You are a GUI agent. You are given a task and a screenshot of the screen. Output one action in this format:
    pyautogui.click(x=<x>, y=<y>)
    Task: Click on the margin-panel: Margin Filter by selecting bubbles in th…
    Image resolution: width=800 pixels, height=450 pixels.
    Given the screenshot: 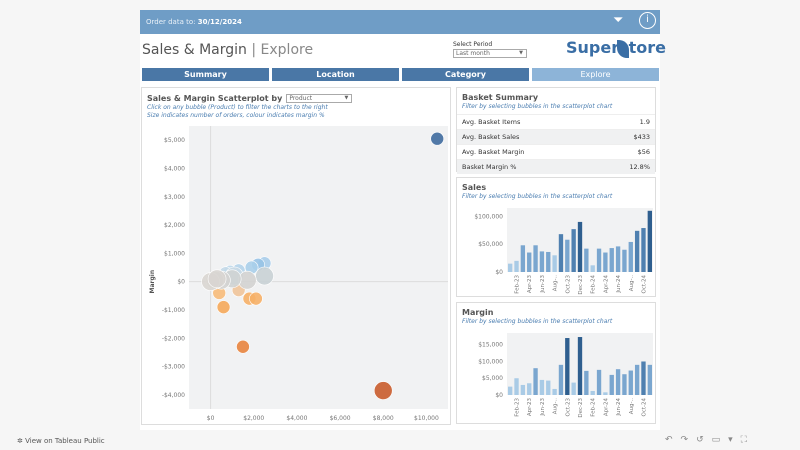 What is the action you would take?
    pyautogui.click(x=556, y=363)
    